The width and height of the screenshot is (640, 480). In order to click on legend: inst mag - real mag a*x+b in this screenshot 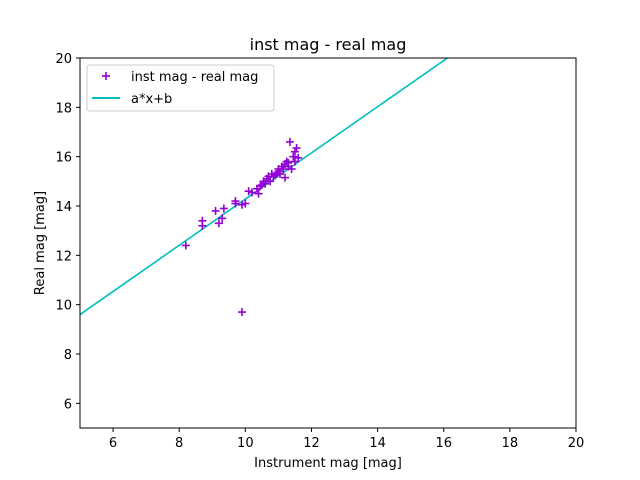, I will do `click(180, 88)`.